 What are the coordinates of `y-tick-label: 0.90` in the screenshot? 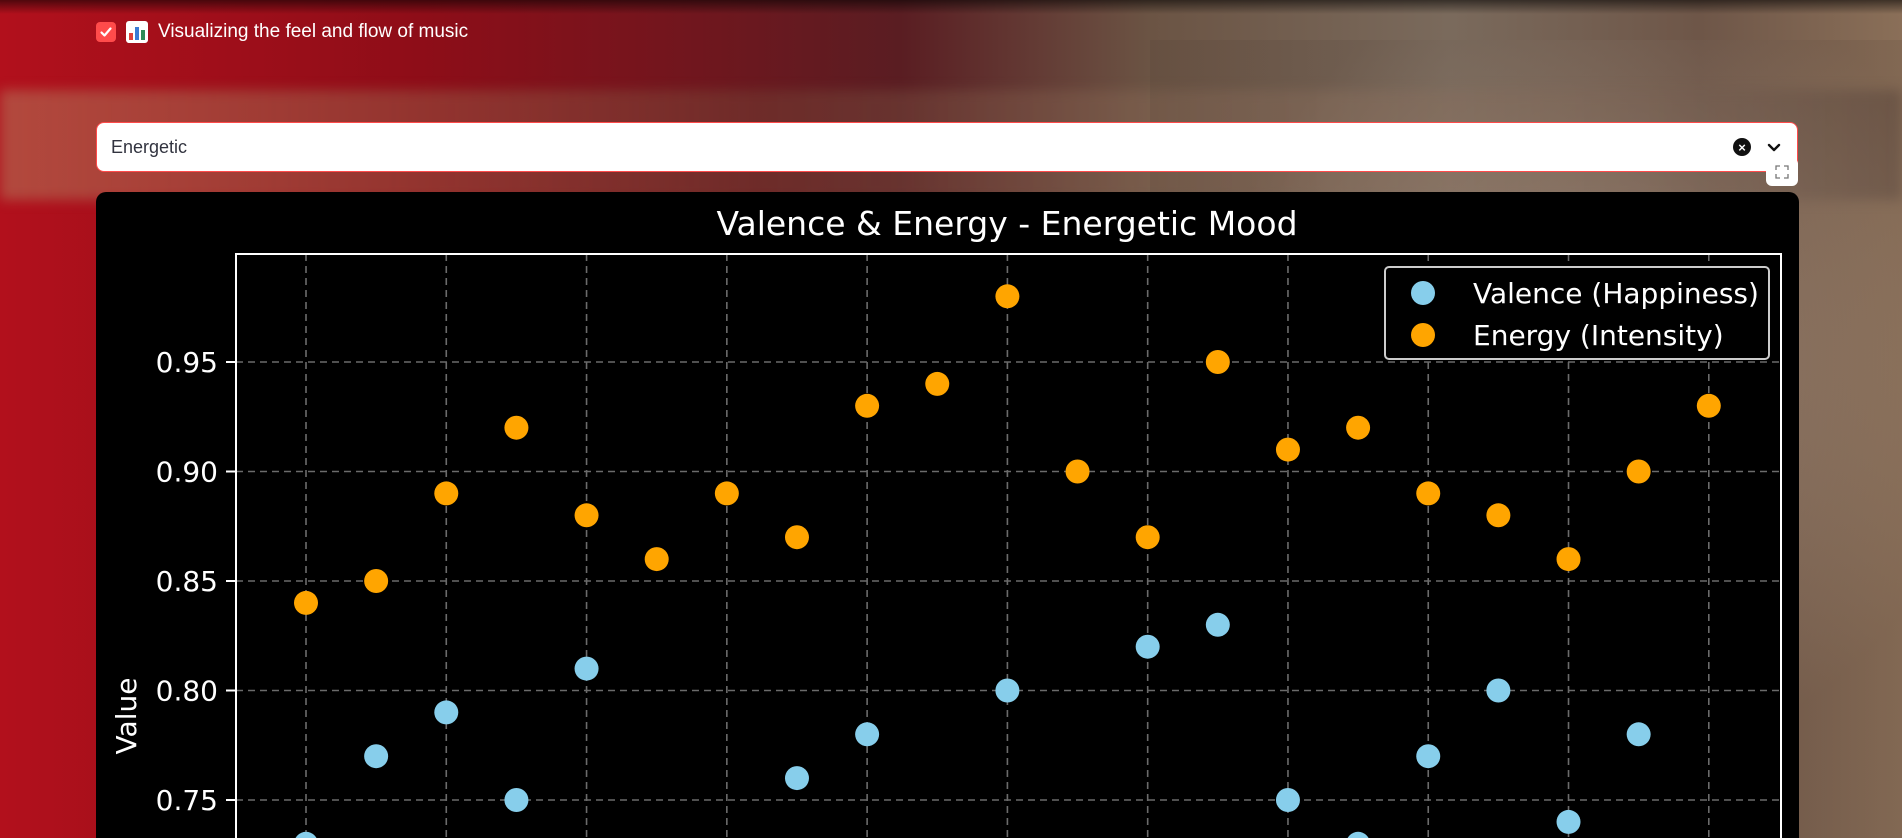 It's located at (187, 472).